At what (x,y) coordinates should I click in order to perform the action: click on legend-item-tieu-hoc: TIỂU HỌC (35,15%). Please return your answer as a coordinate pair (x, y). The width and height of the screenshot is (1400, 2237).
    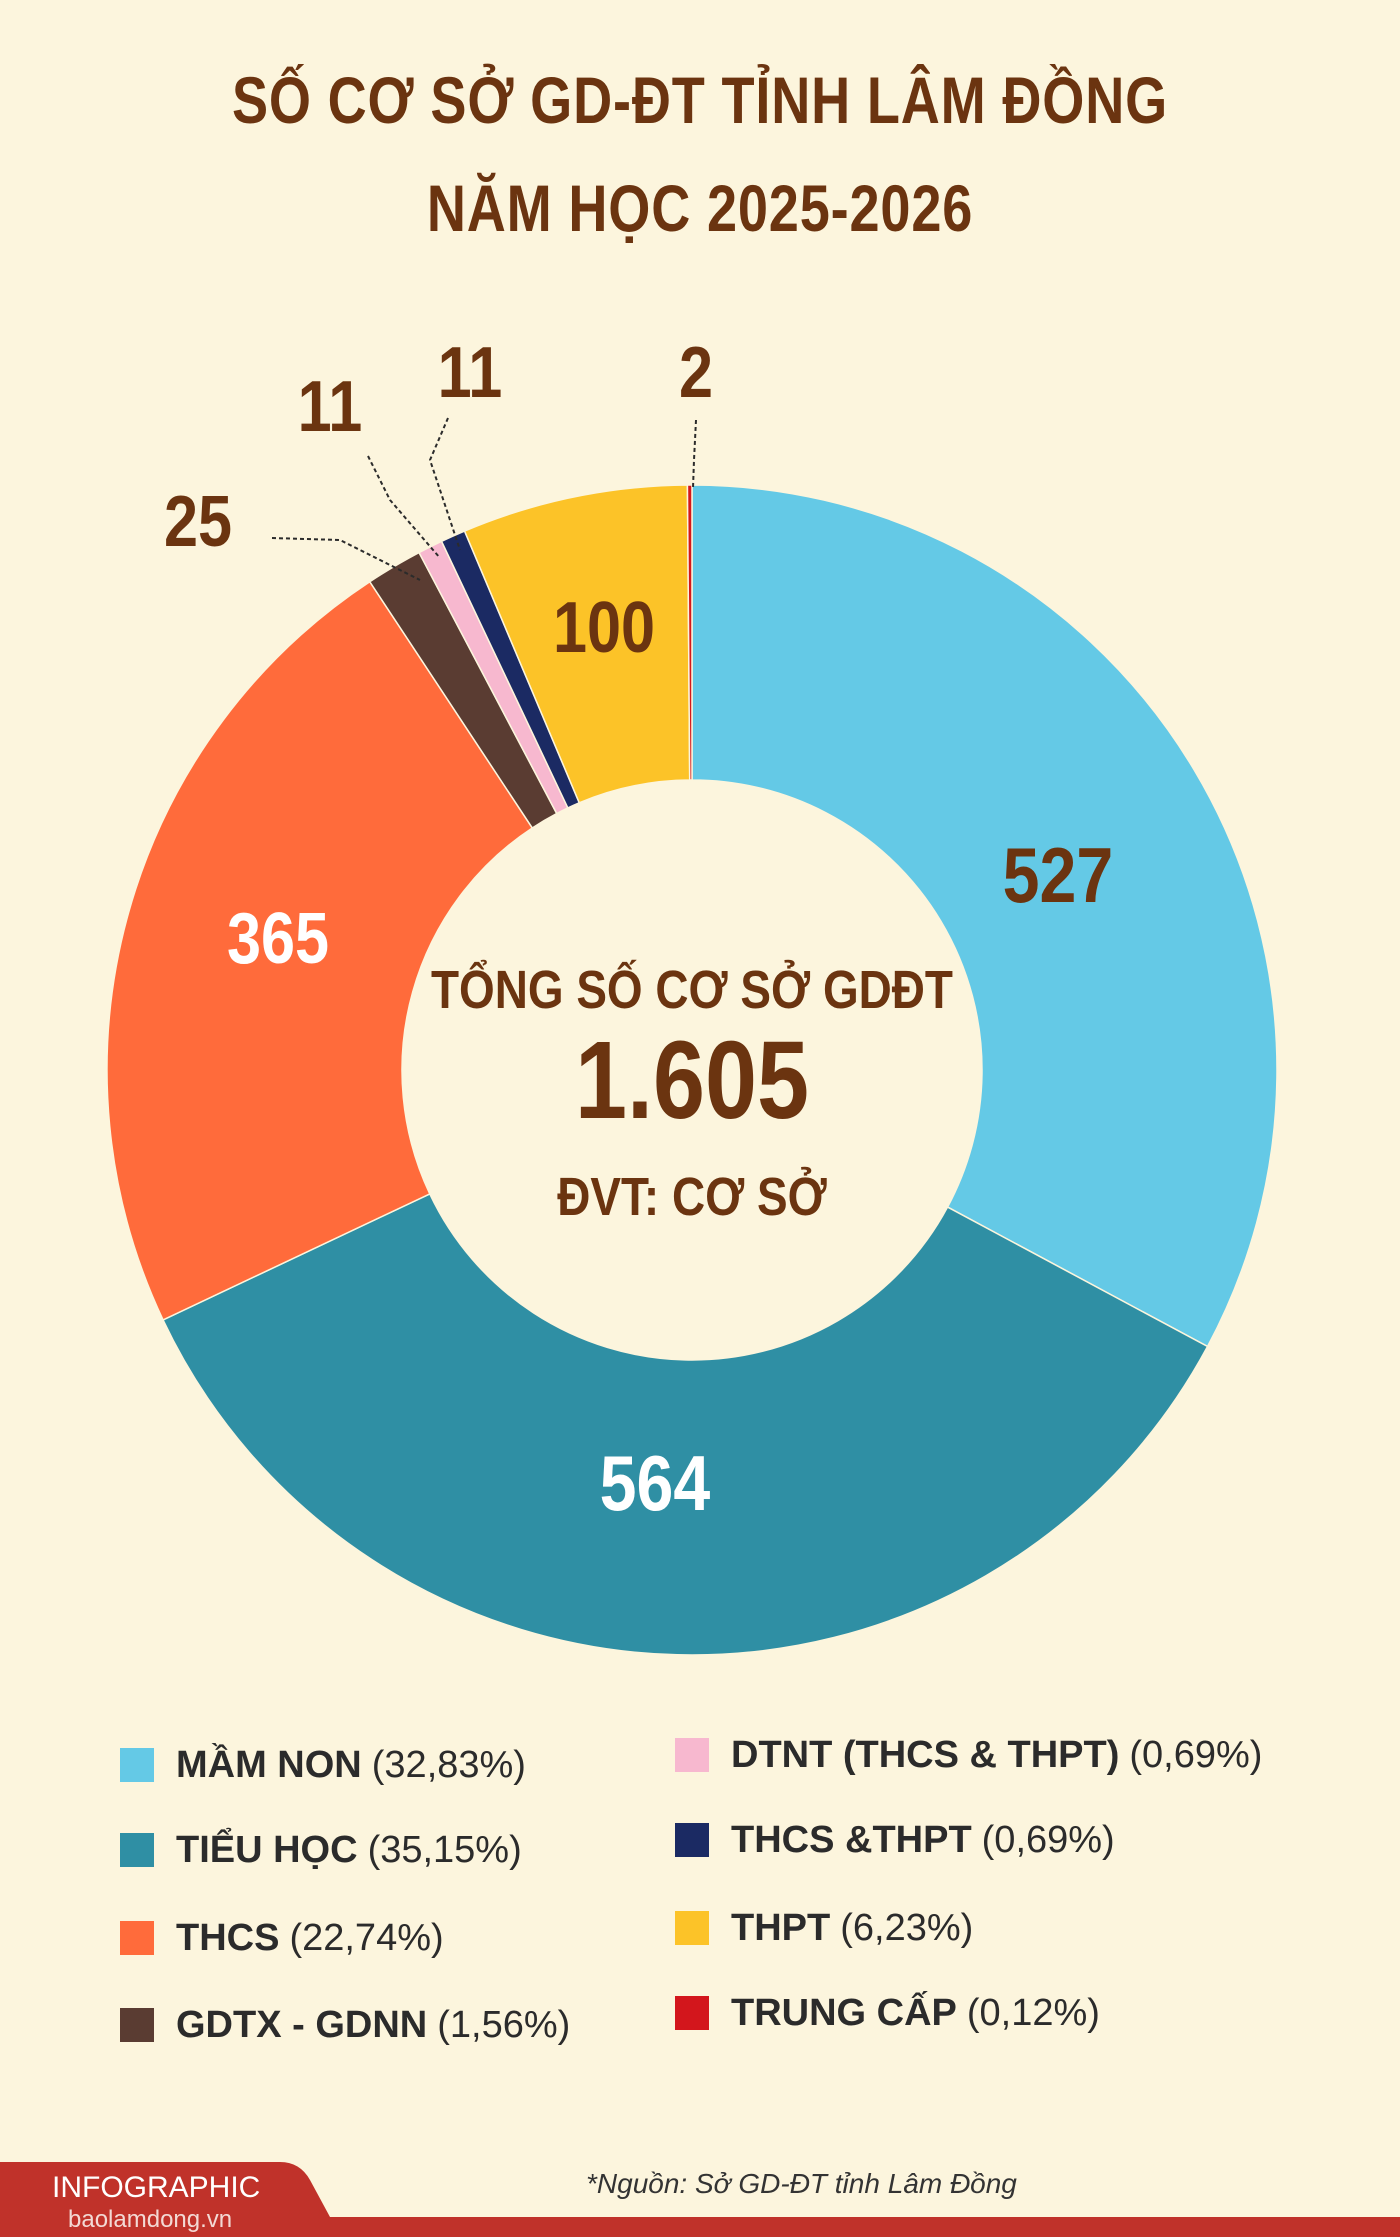
    Looking at the image, I should click on (321, 1850).